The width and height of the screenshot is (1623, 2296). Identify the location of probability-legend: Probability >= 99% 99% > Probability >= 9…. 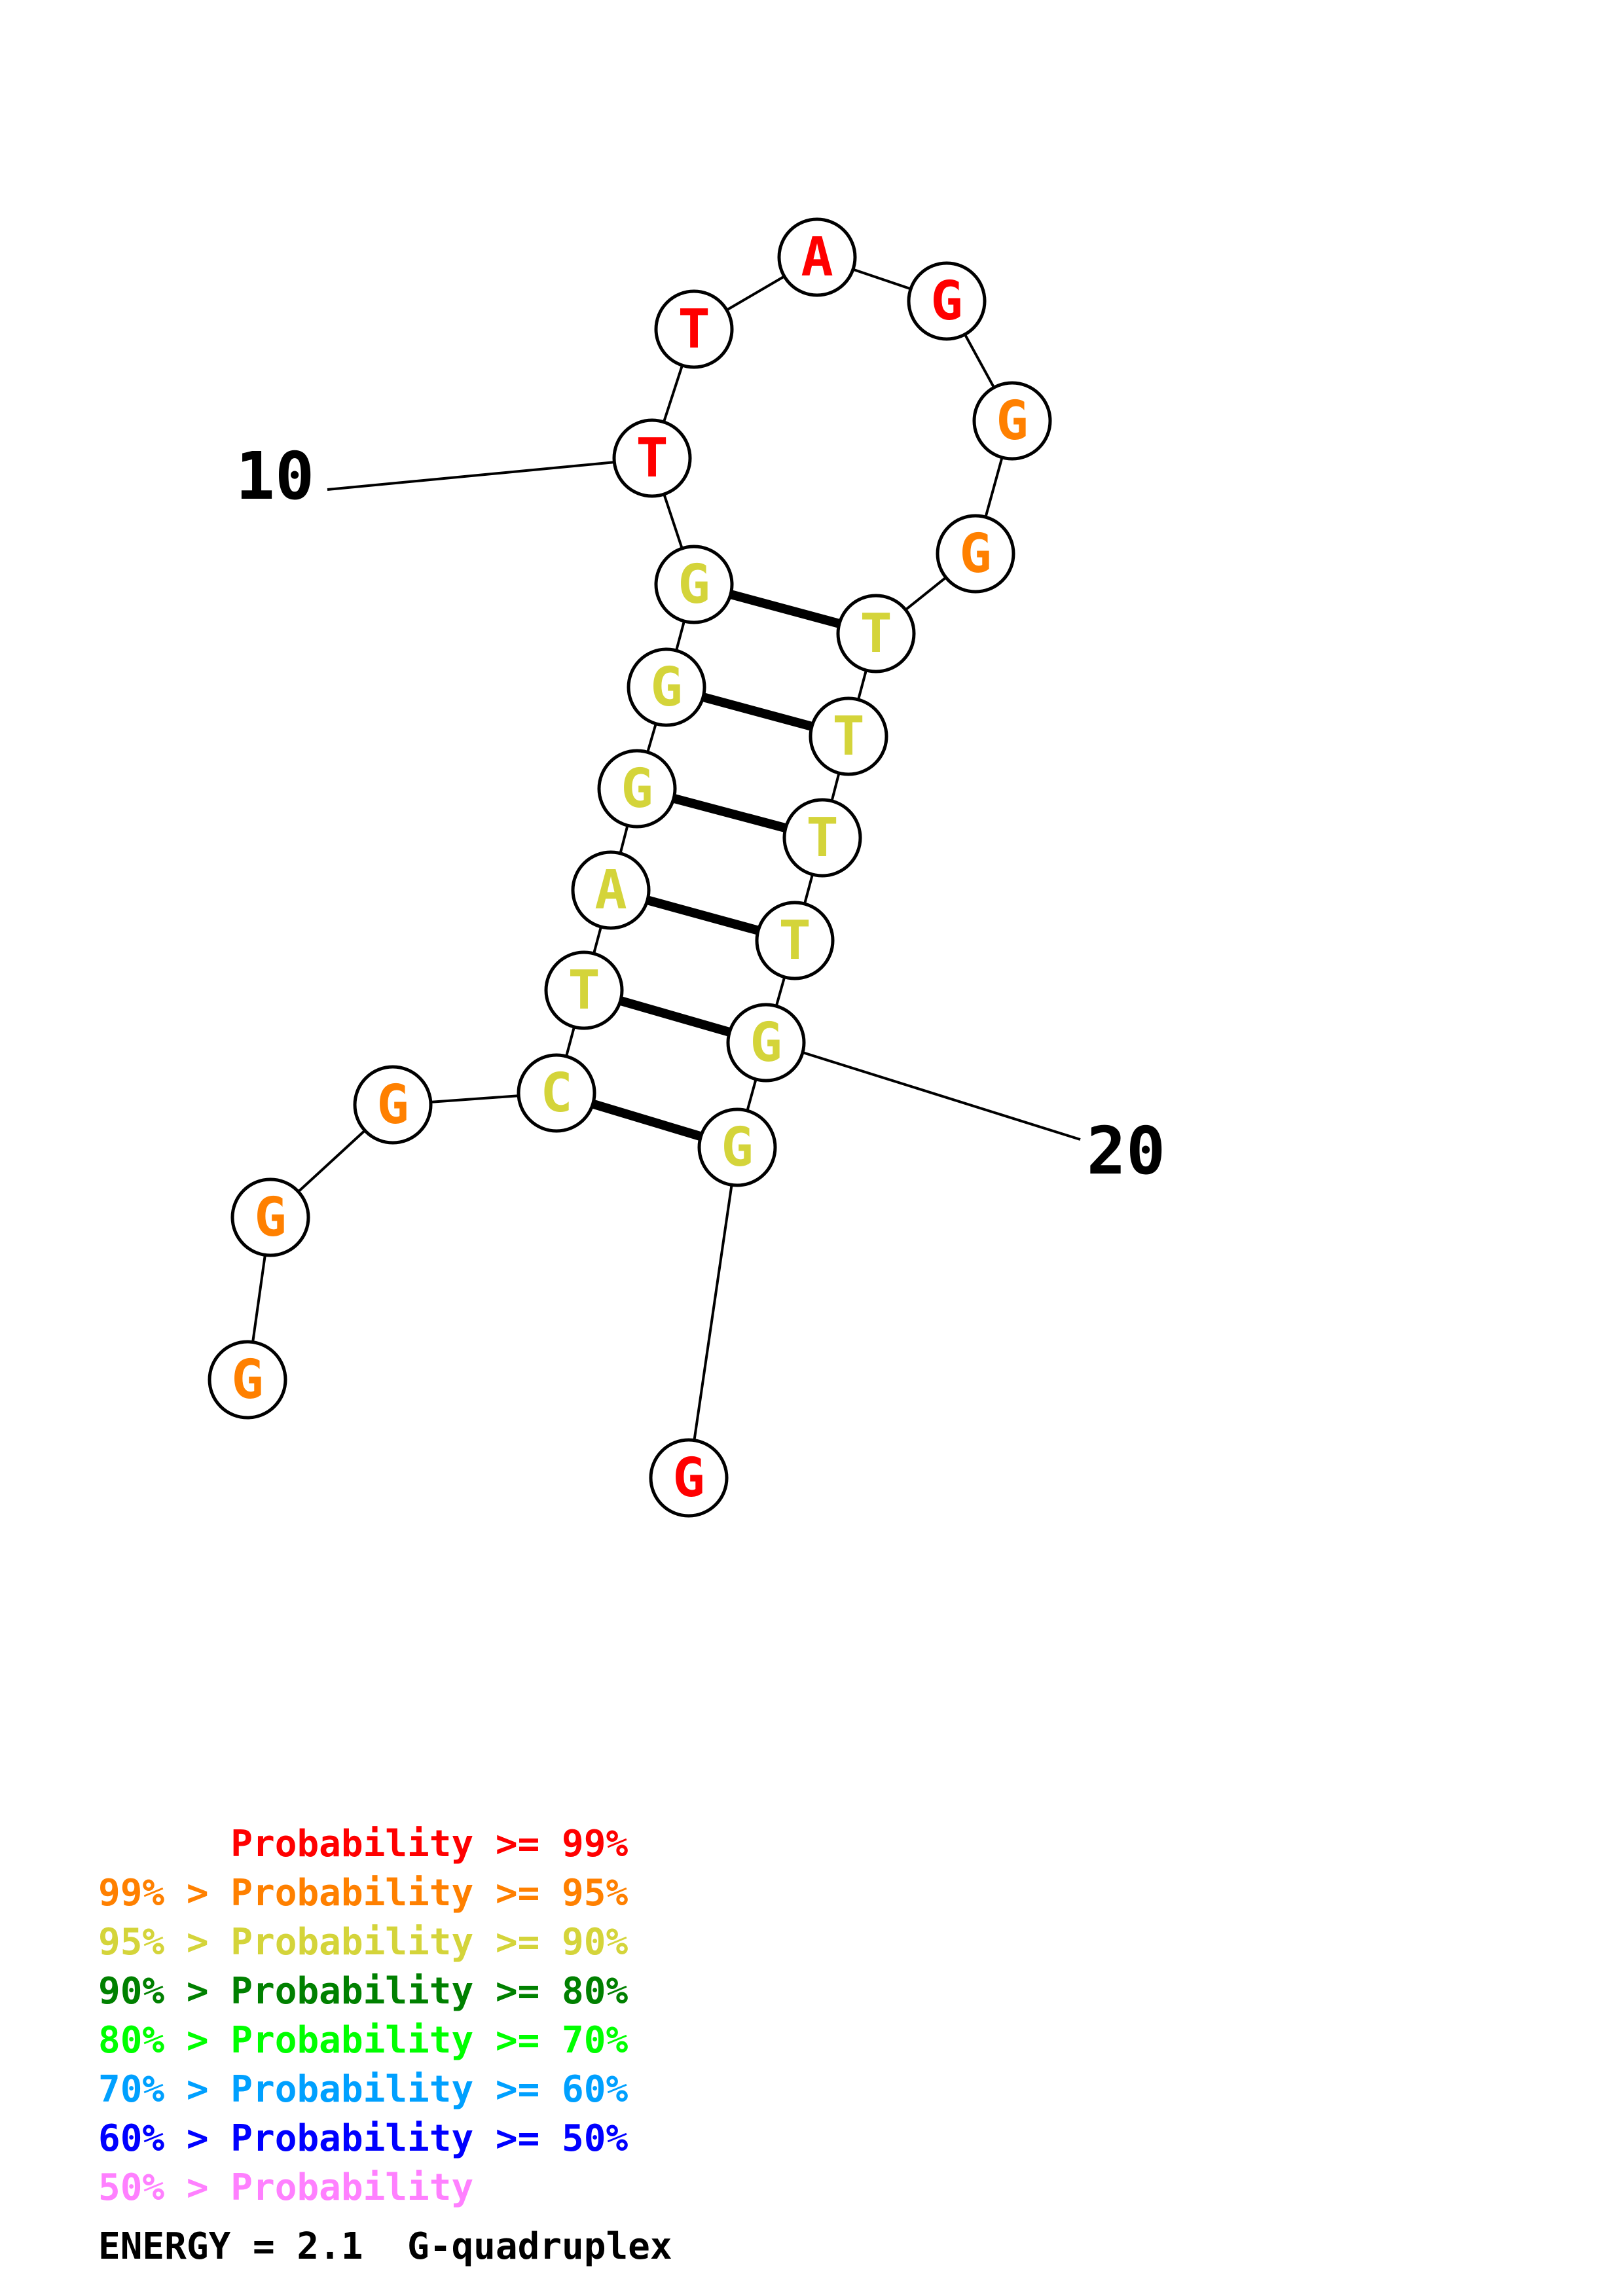
(363, 2016).